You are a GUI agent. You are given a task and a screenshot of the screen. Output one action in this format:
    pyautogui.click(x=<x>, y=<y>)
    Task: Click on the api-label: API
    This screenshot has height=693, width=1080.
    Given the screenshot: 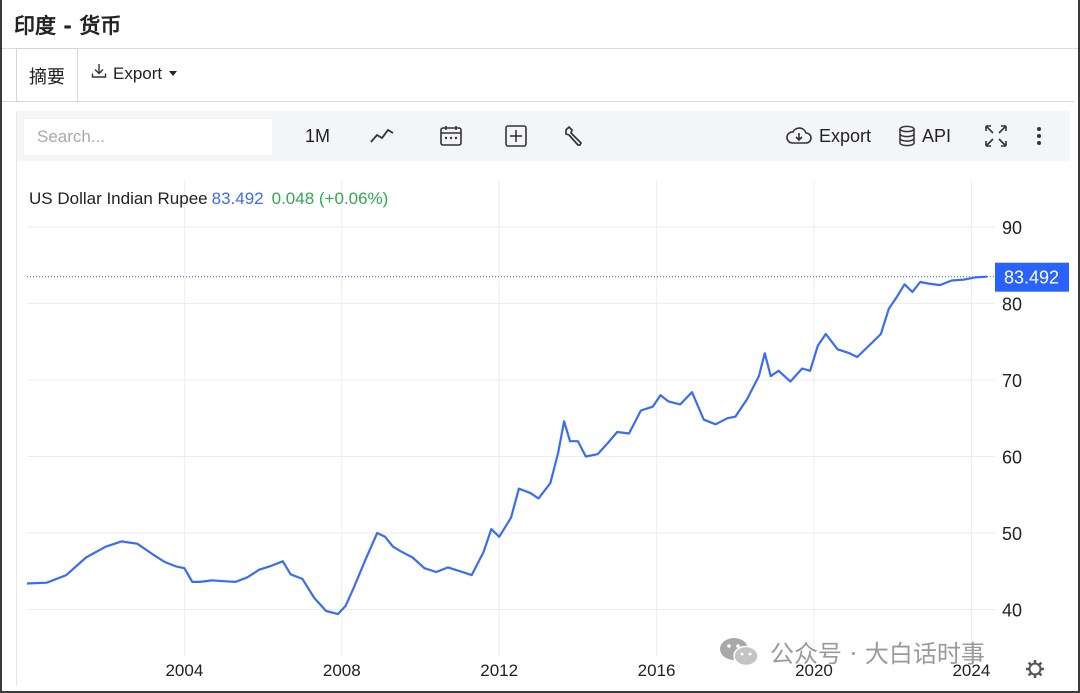 What is the action you would take?
    pyautogui.click(x=937, y=135)
    